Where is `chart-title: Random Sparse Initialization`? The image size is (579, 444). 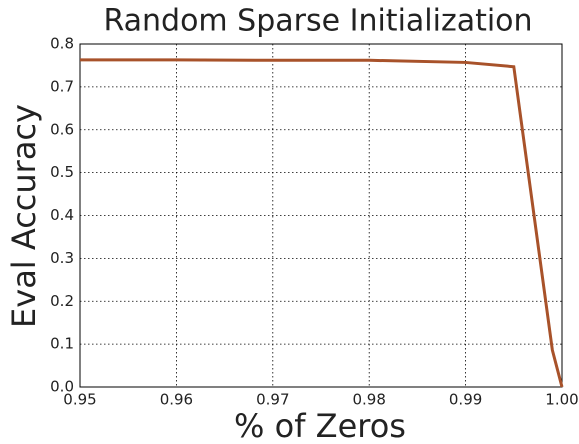 chart-title: Random Sparse Initialization is located at coordinates (317, 21).